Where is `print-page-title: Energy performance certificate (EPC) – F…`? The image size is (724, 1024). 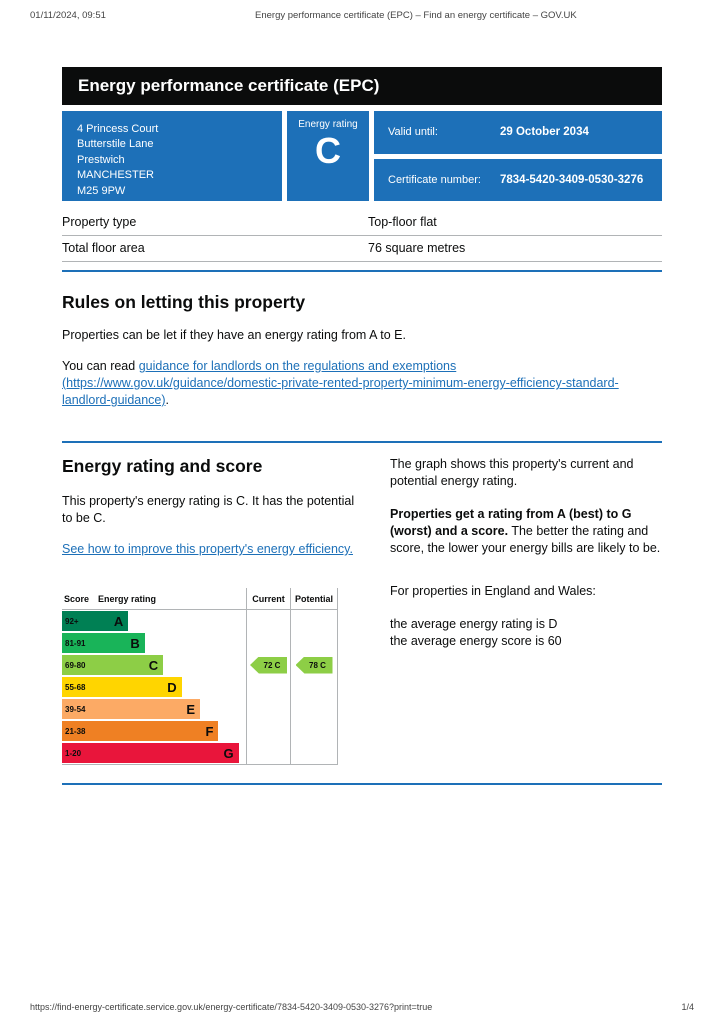
print-page-title: Energy performance certificate (EPC) – F… is located at coordinates (416, 15).